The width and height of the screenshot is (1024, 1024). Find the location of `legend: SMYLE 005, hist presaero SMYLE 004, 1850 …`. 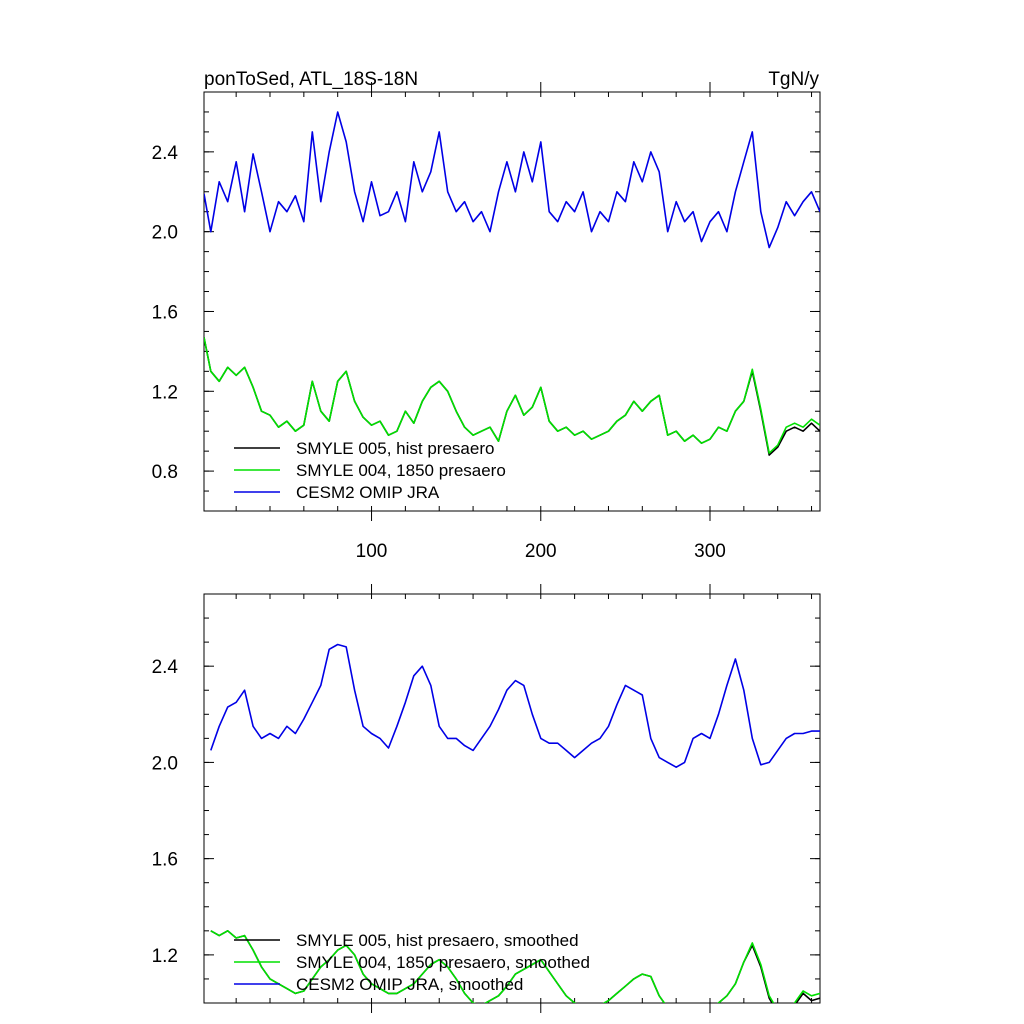

legend: SMYLE 005, hist presaero SMYLE 004, 1850 … is located at coordinates (370, 470).